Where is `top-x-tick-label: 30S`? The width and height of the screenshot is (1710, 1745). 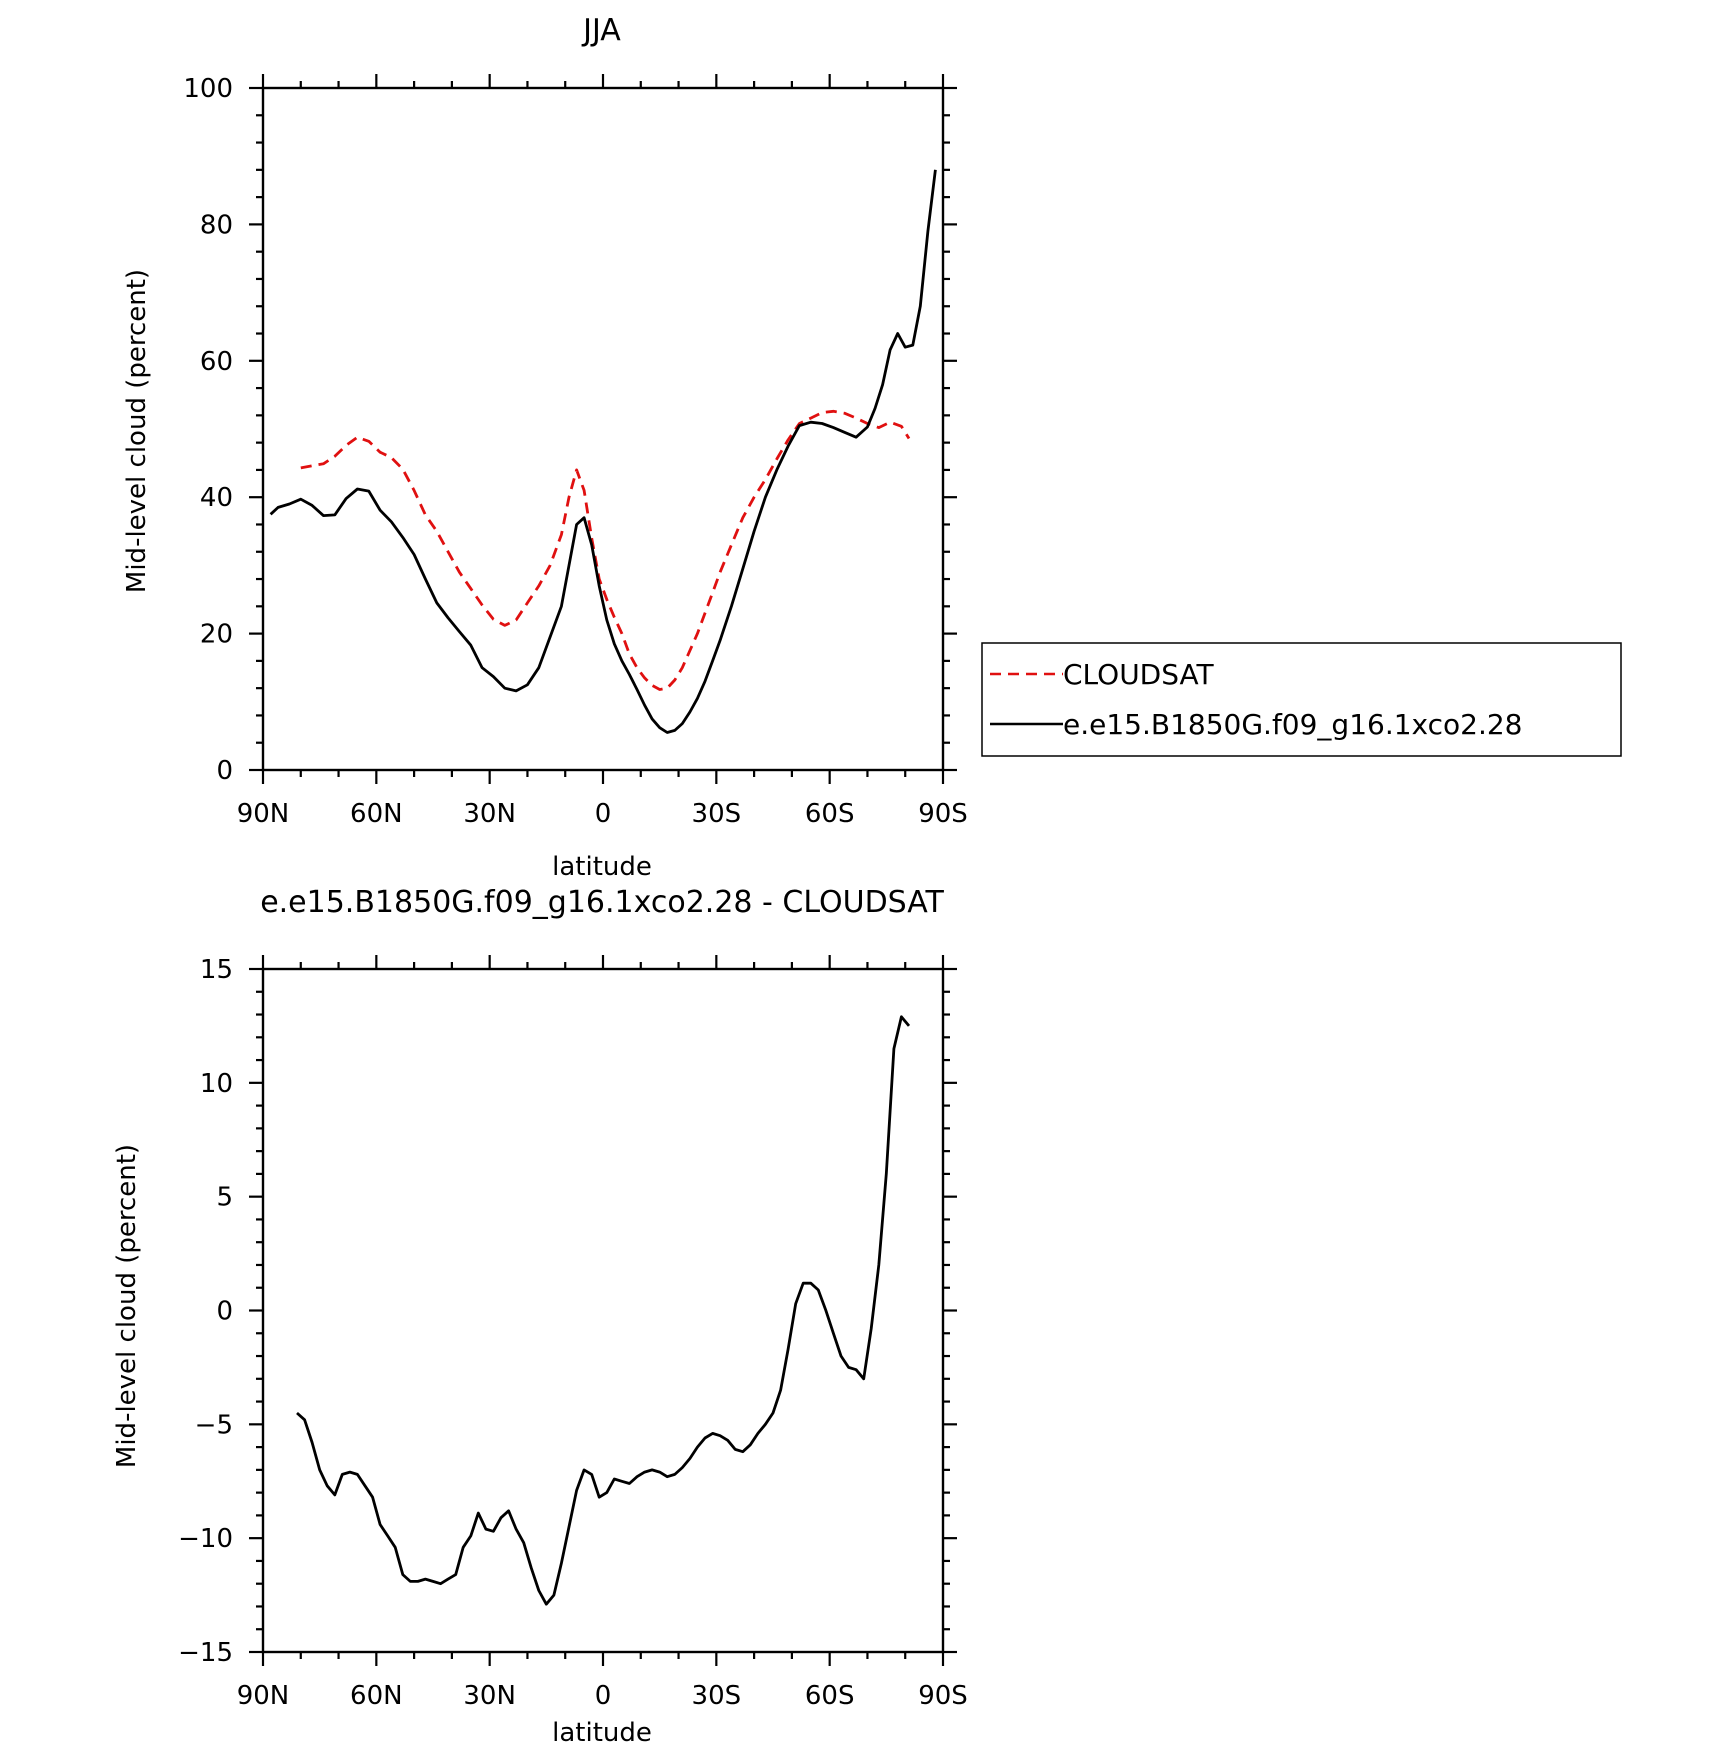 top-x-tick-label: 30S is located at coordinates (717, 814).